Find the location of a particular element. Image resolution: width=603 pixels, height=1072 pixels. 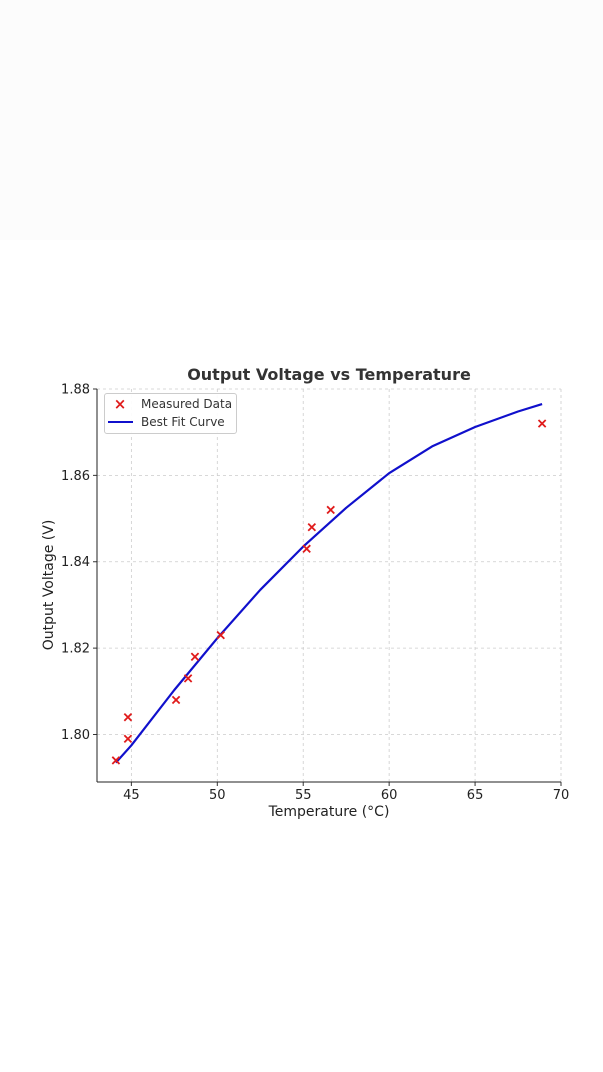

y-tick-label: 1.84 is located at coordinates (75, 562).